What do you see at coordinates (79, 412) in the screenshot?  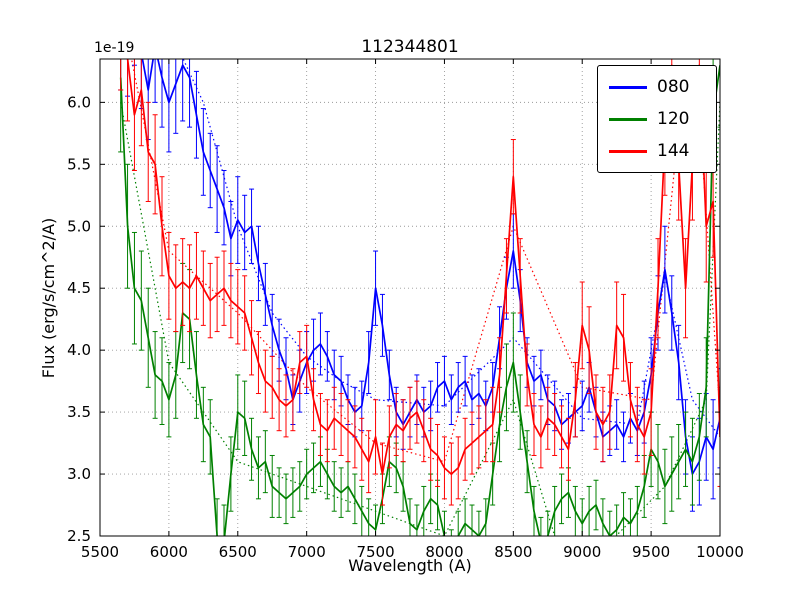 I see `y-tick-label: 3.5` at bounding box center [79, 412].